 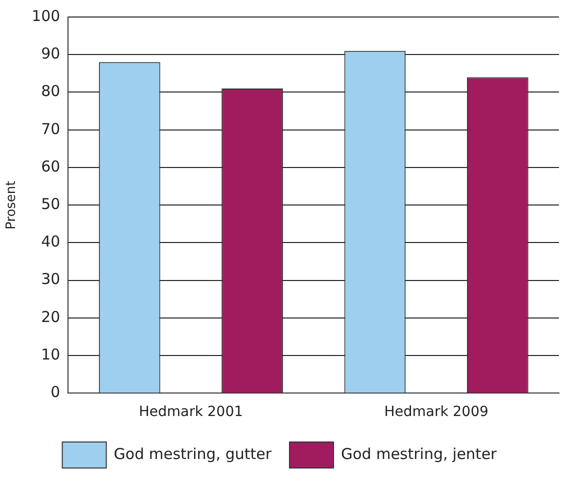 What do you see at coordinates (50, 166) in the screenshot?
I see `y-tick-label: 60` at bounding box center [50, 166].